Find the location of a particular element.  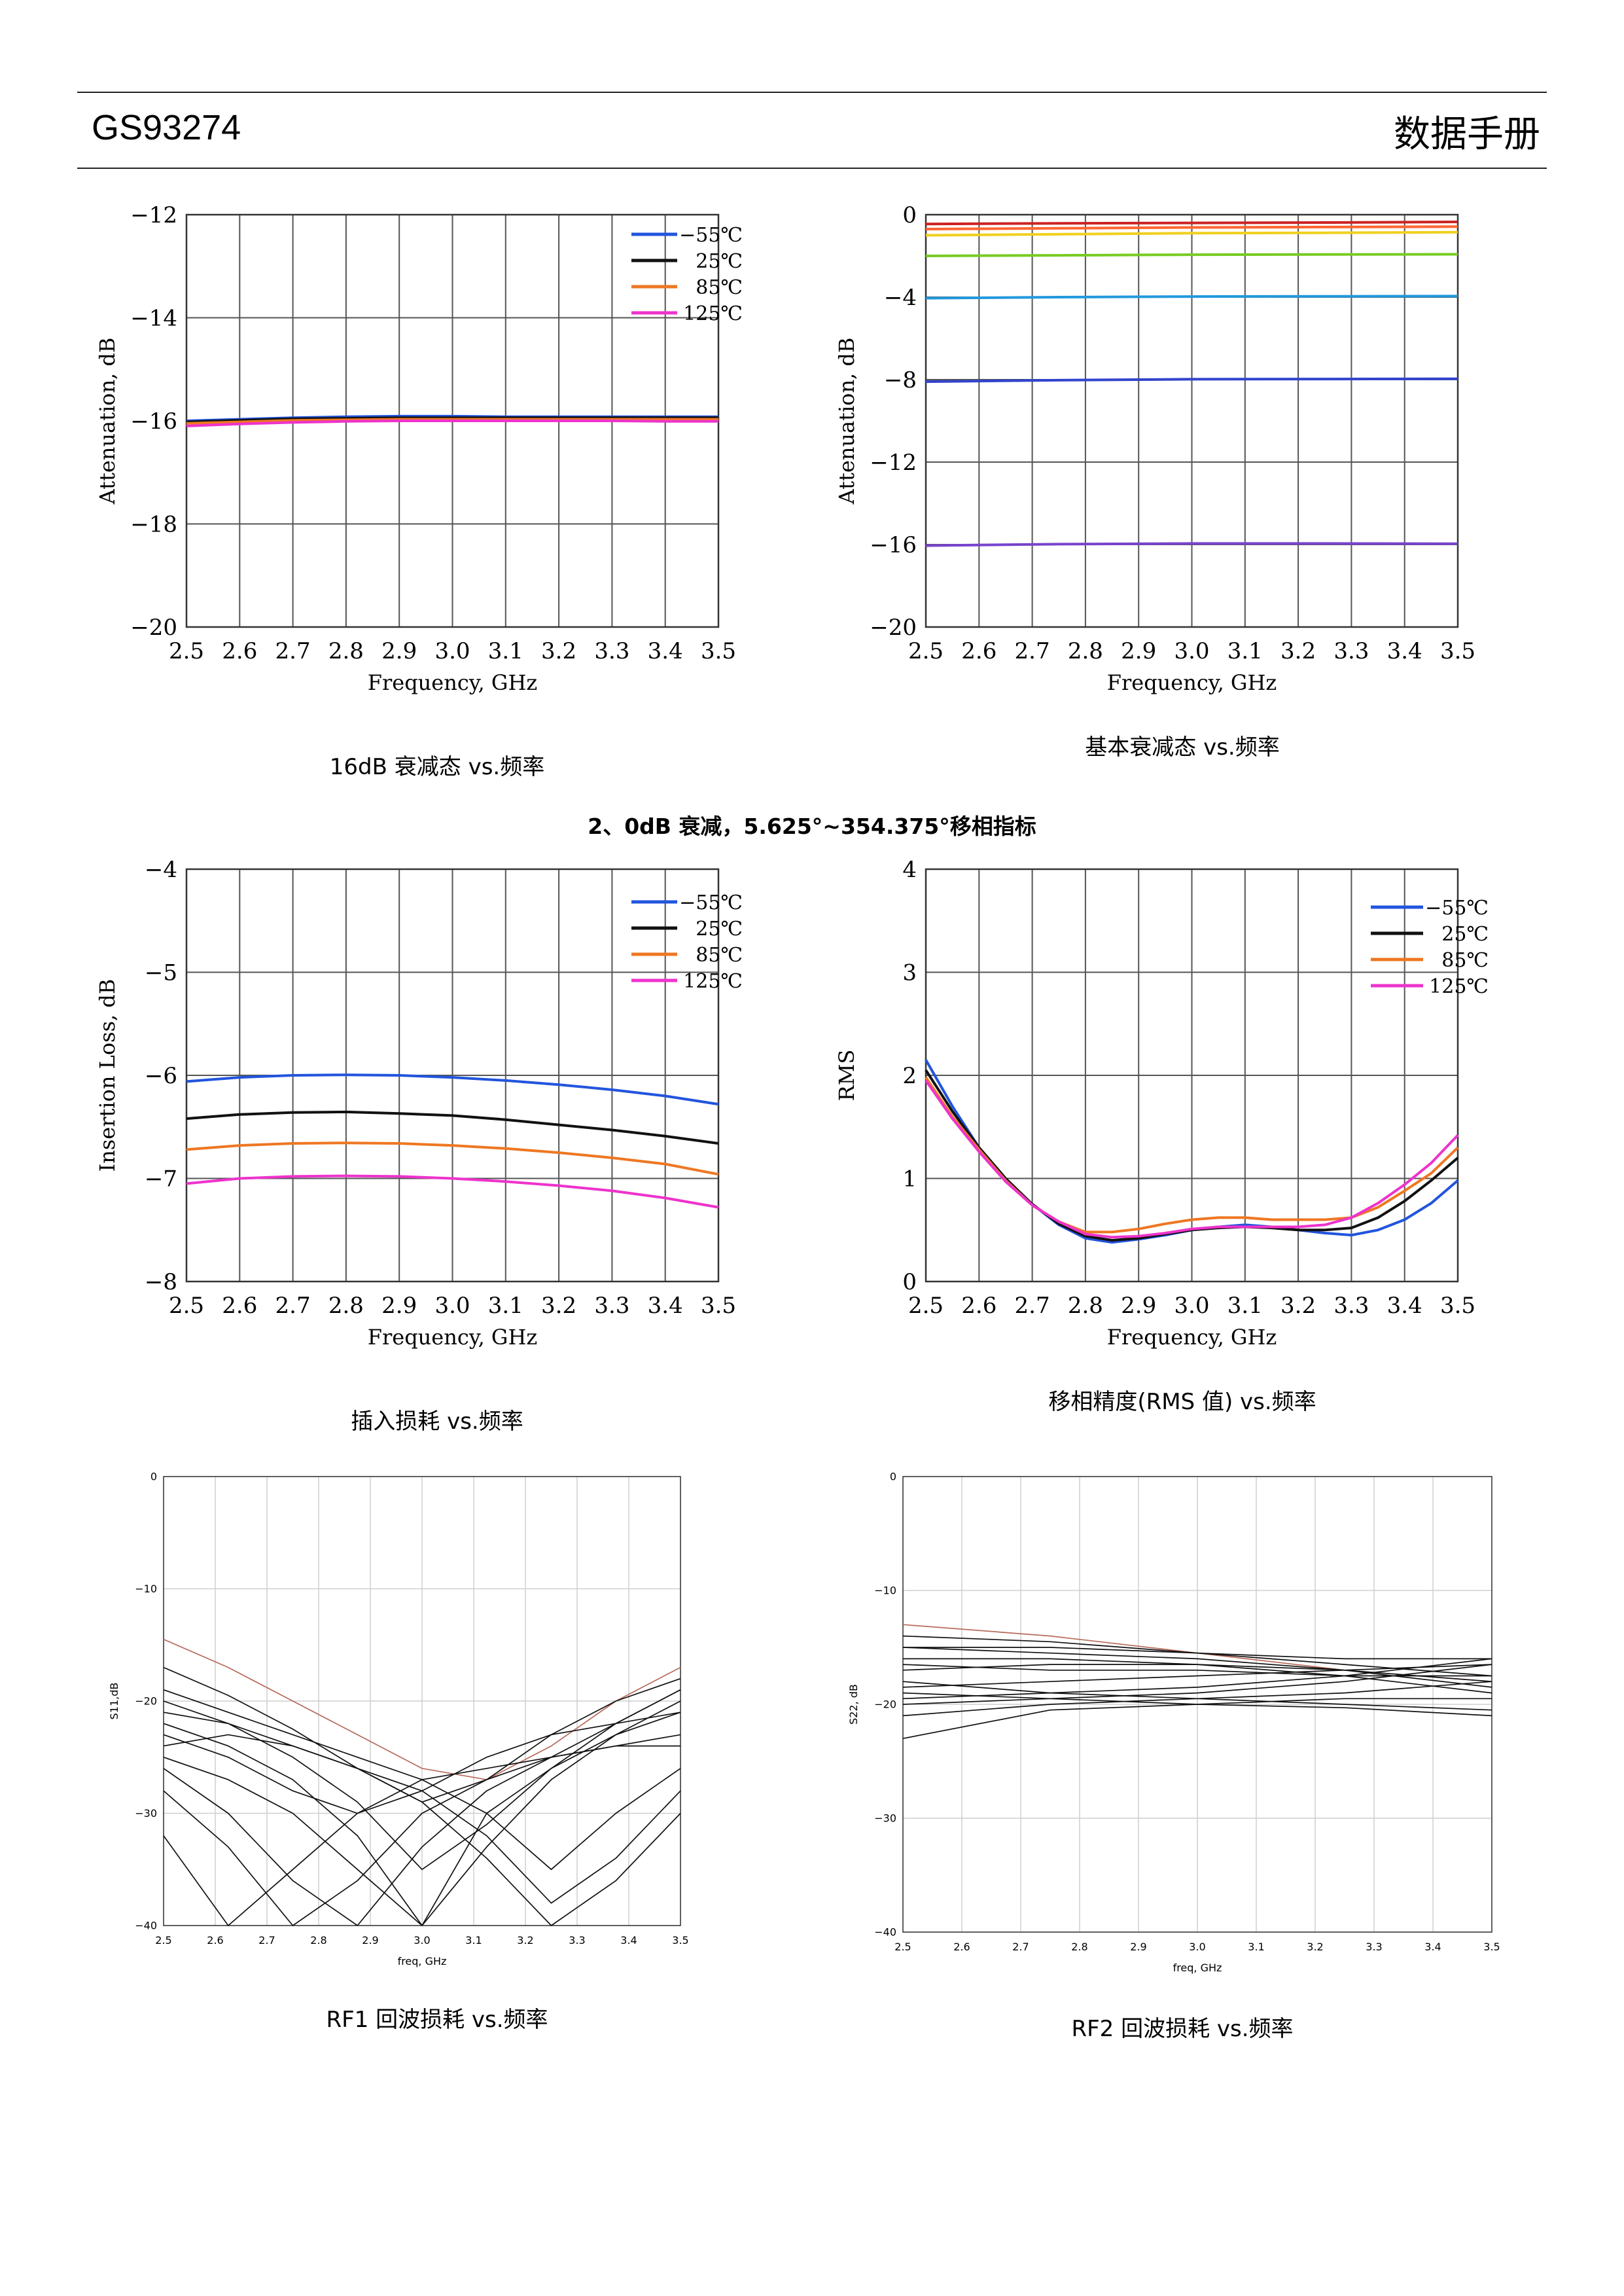

y-axis-title: RMS is located at coordinates (846, 1076).